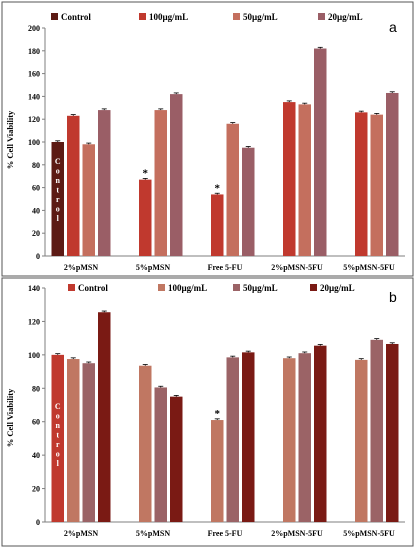 Image resolution: width=417 pixels, height=550 pixels. Describe the element at coordinates (38, 256) in the screenshot. I see `panel-a-y-tick-label: 0` at that location.